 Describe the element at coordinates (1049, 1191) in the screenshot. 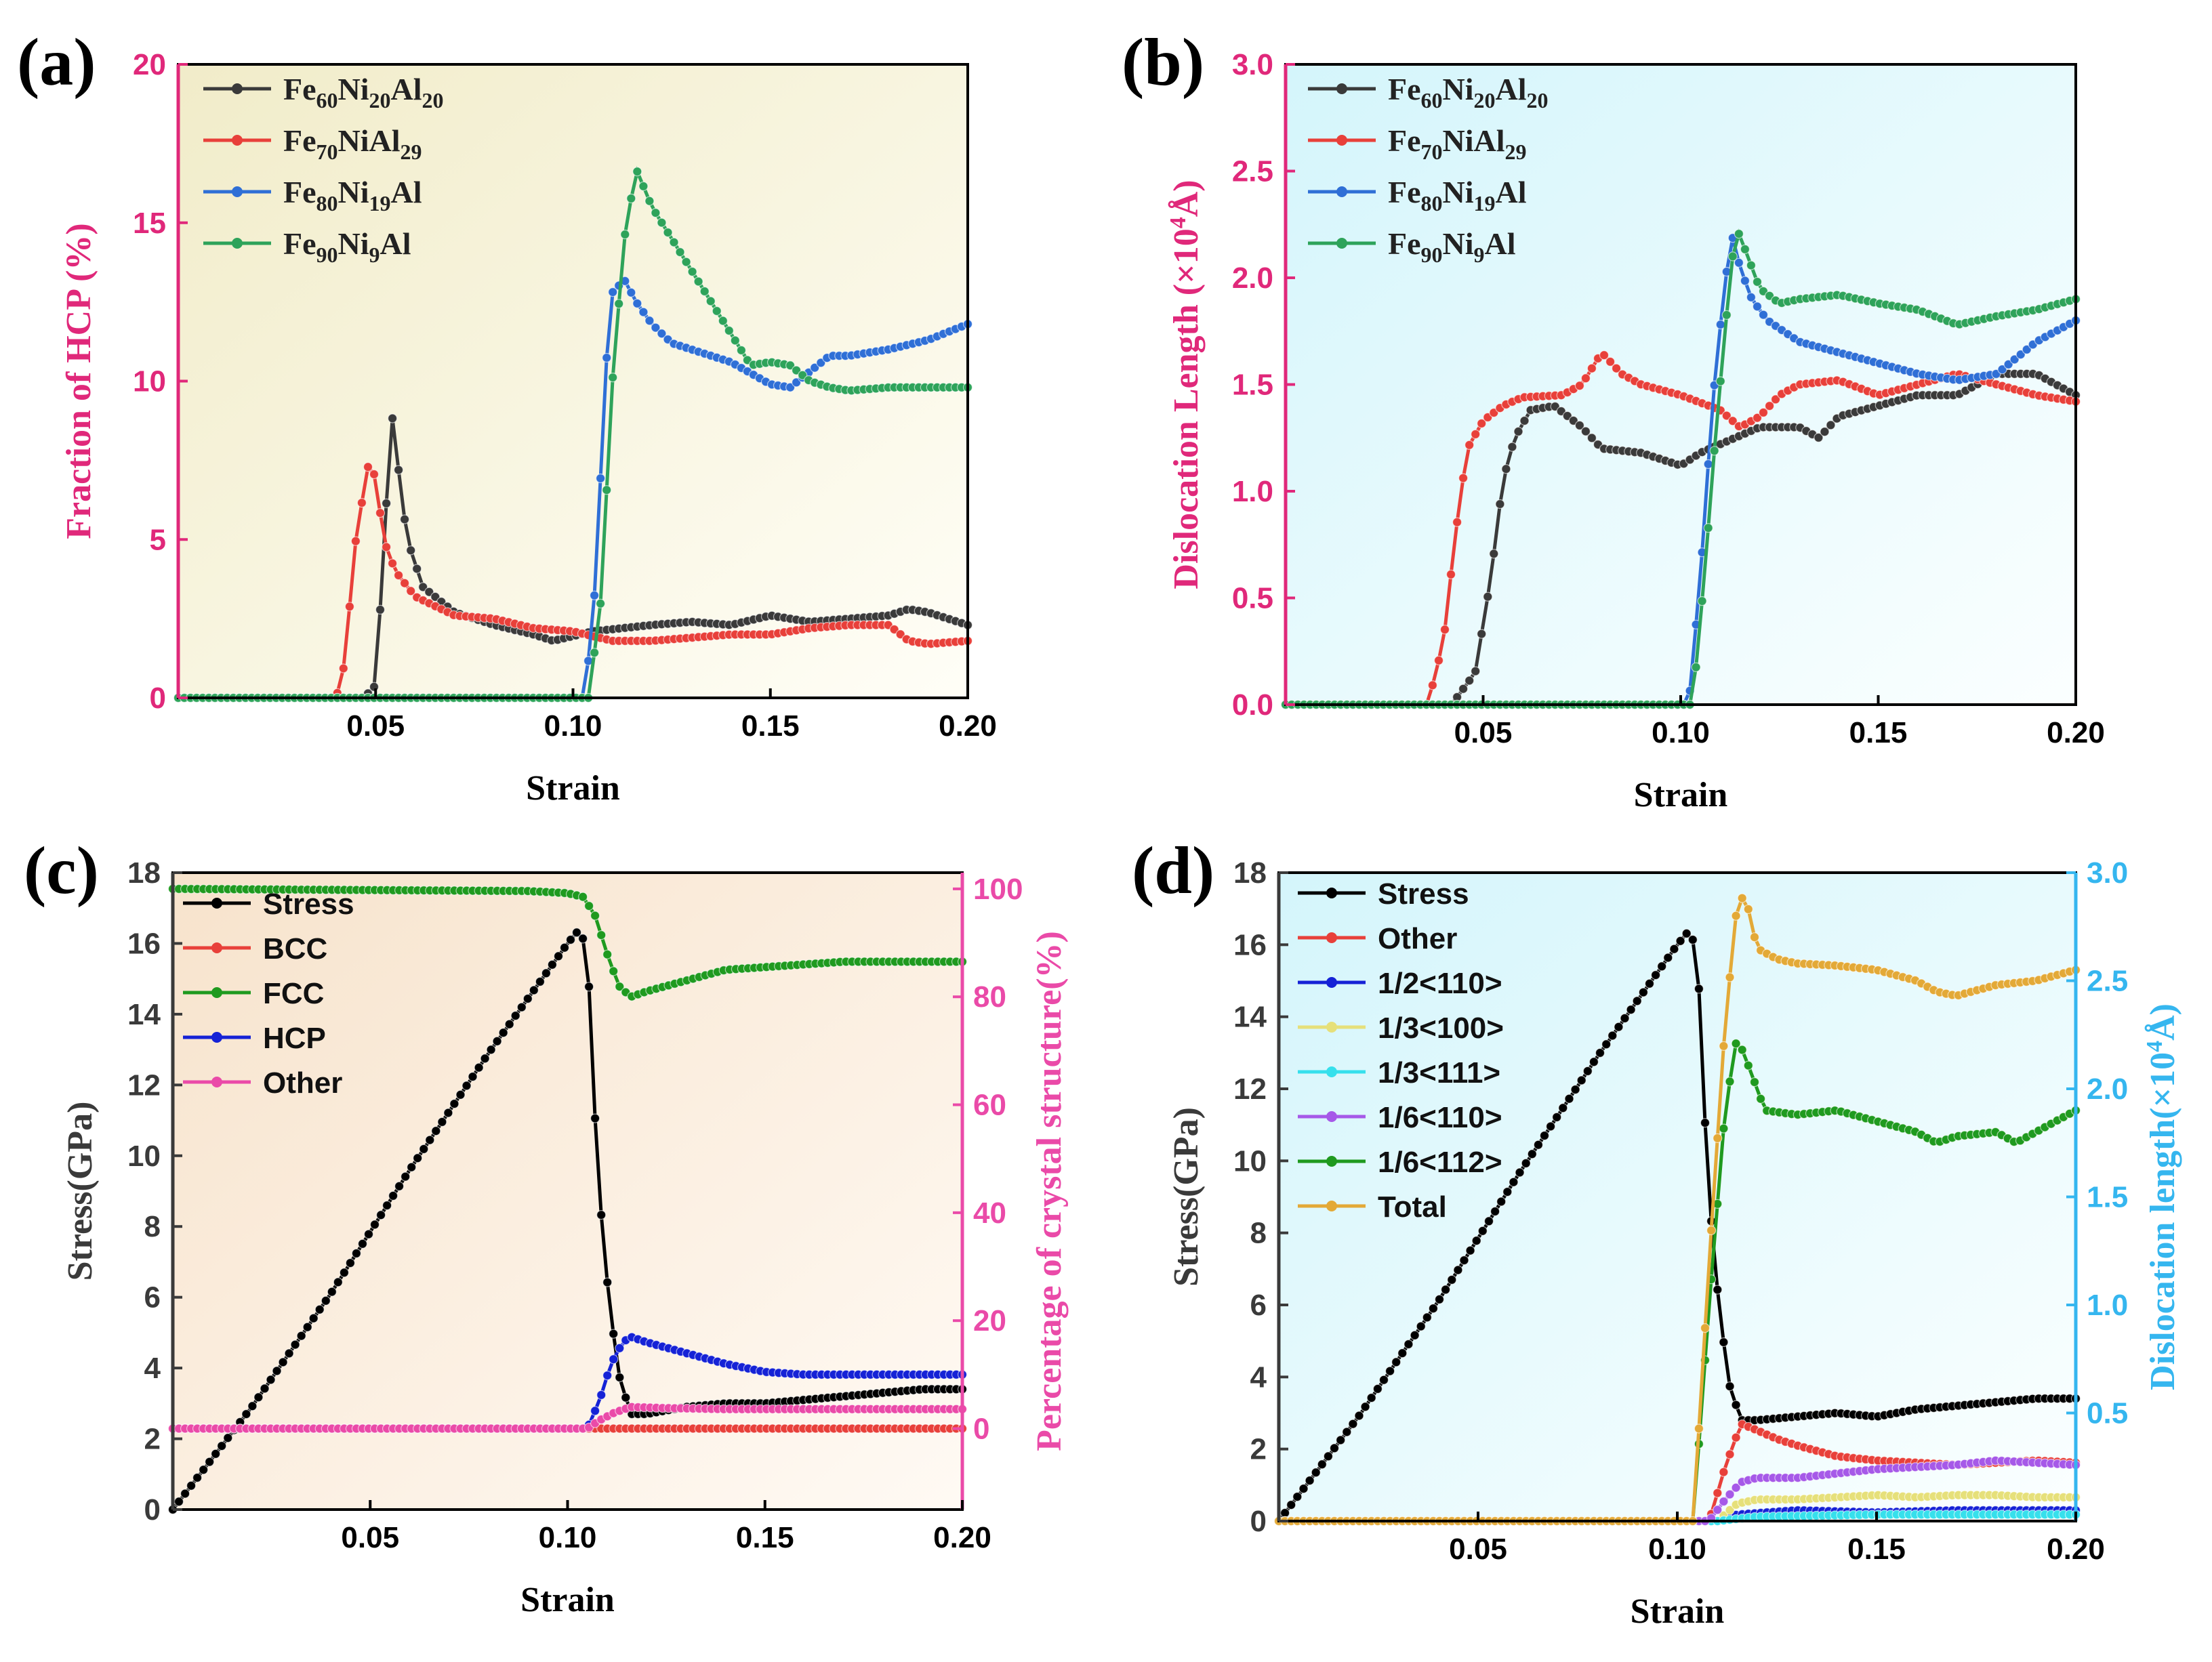

I see `y-axis-label-right: Percentage of crystal structure(%)` at that location.